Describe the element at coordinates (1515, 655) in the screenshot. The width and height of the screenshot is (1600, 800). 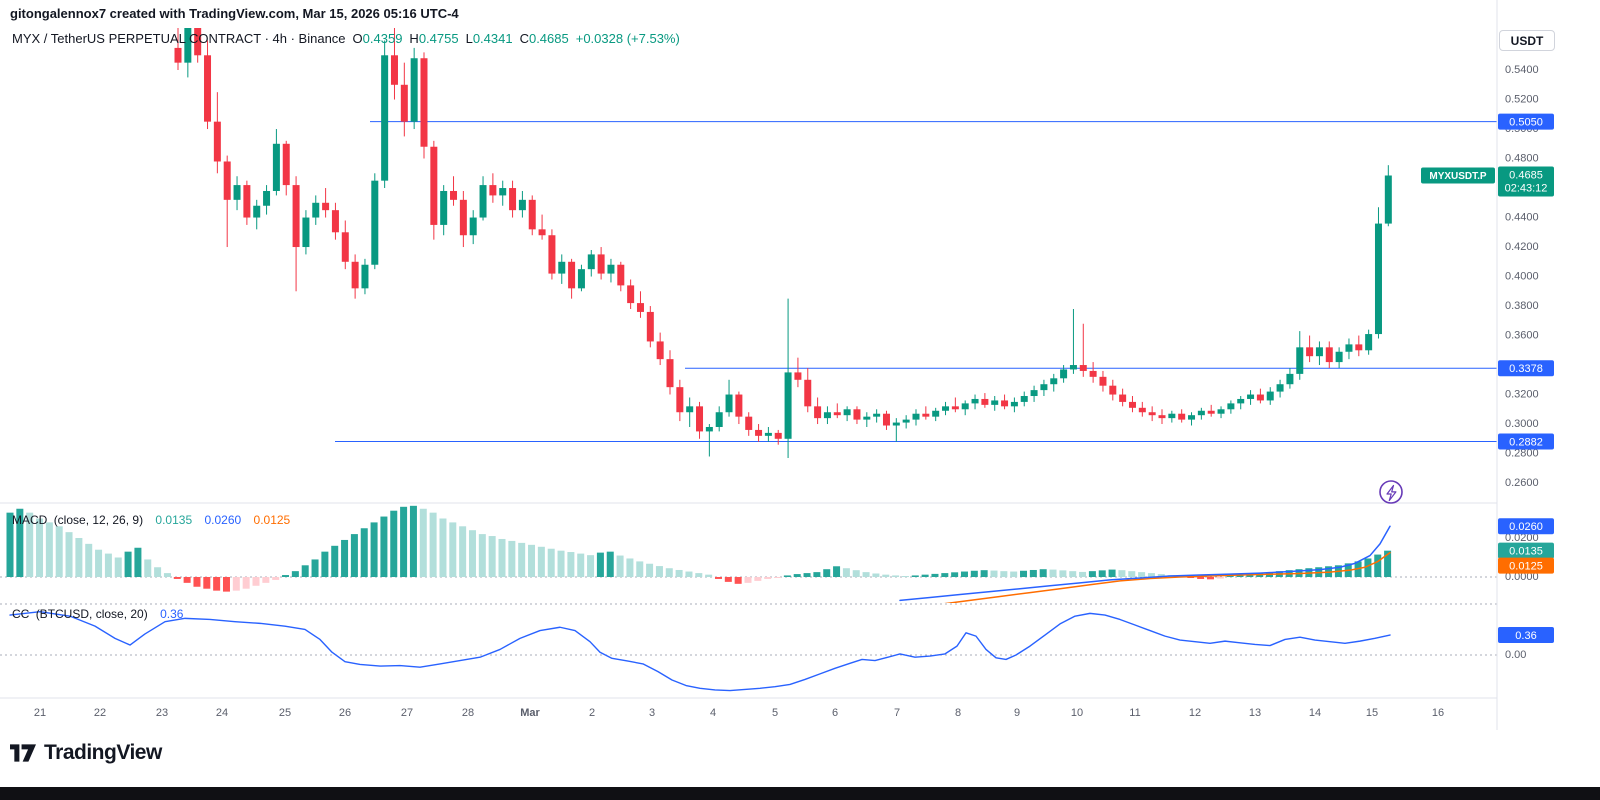
I see `svg-text: 0.00` at that location.